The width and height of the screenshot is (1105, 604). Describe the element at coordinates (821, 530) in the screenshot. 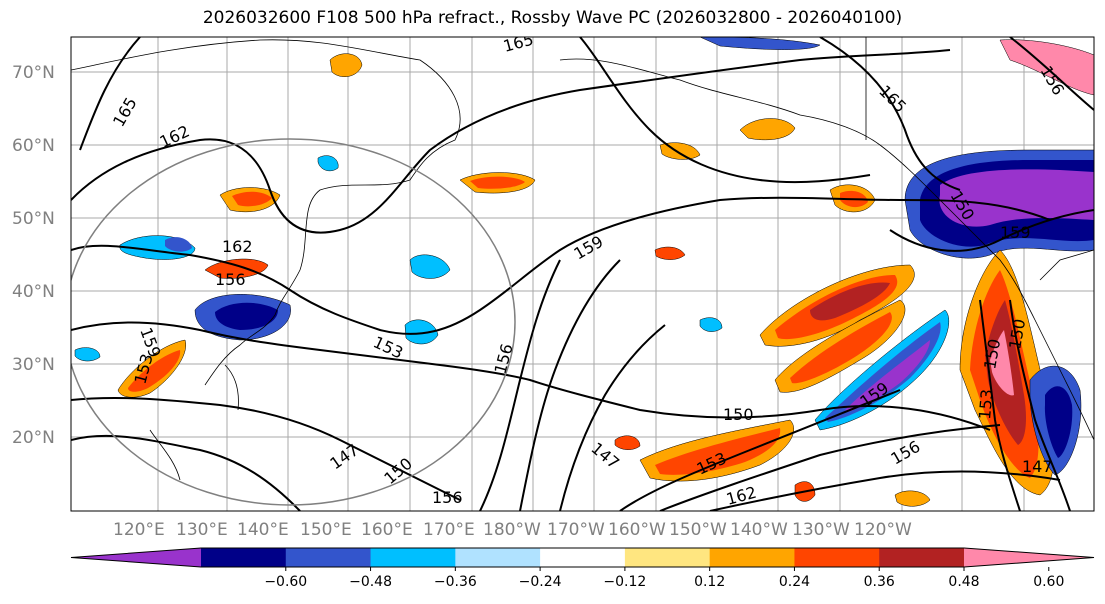

I see `lon-label: 130°W` at that location.